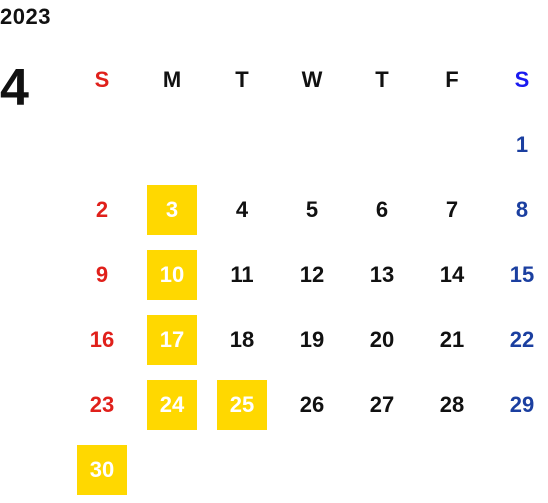  Describe the element at coordinates (522, 144) in the screenshot. I see `day-number: 1` at that location.